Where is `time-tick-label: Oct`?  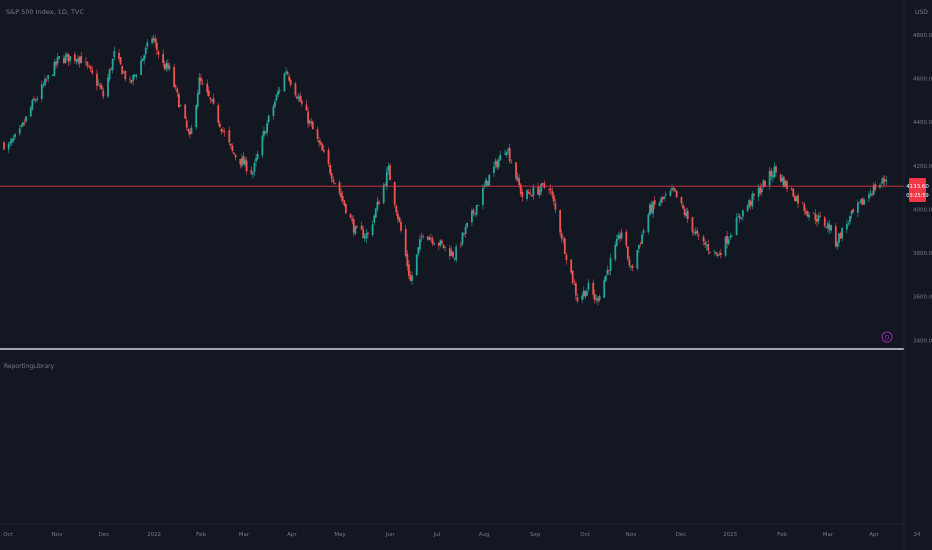 time-tick-label: Oct is located at coordinates (585, 535).